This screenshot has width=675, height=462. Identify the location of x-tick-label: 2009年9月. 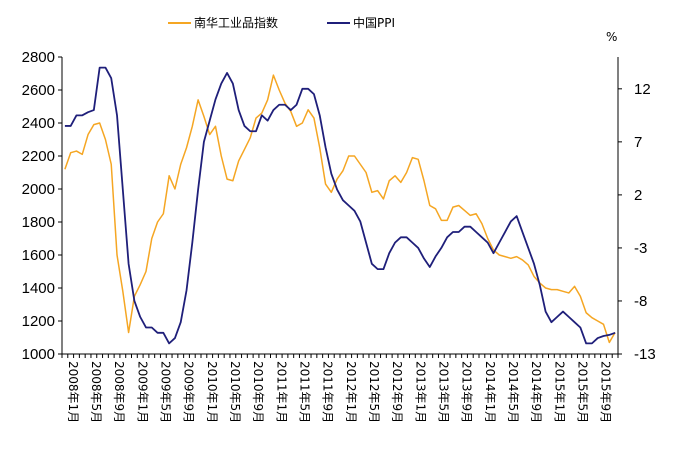
(189, 392).